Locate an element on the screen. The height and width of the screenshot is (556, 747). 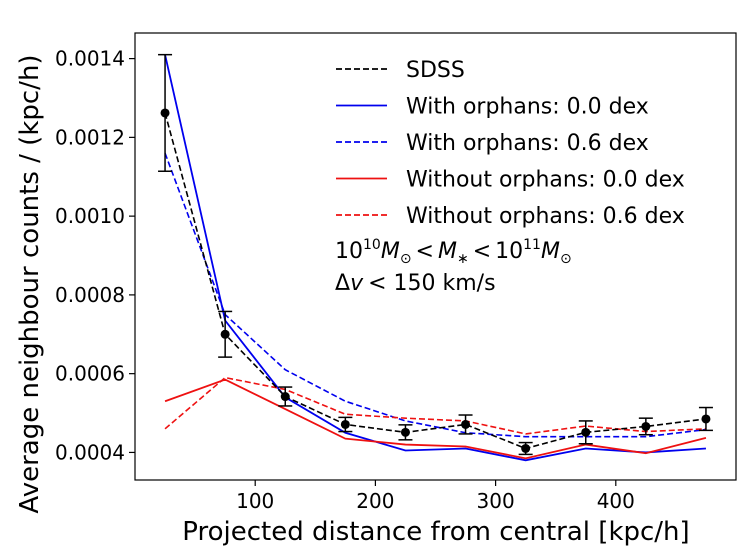
velocity-cut-annotation: Δv < 150 km/s is located at coordinates (415, 283).